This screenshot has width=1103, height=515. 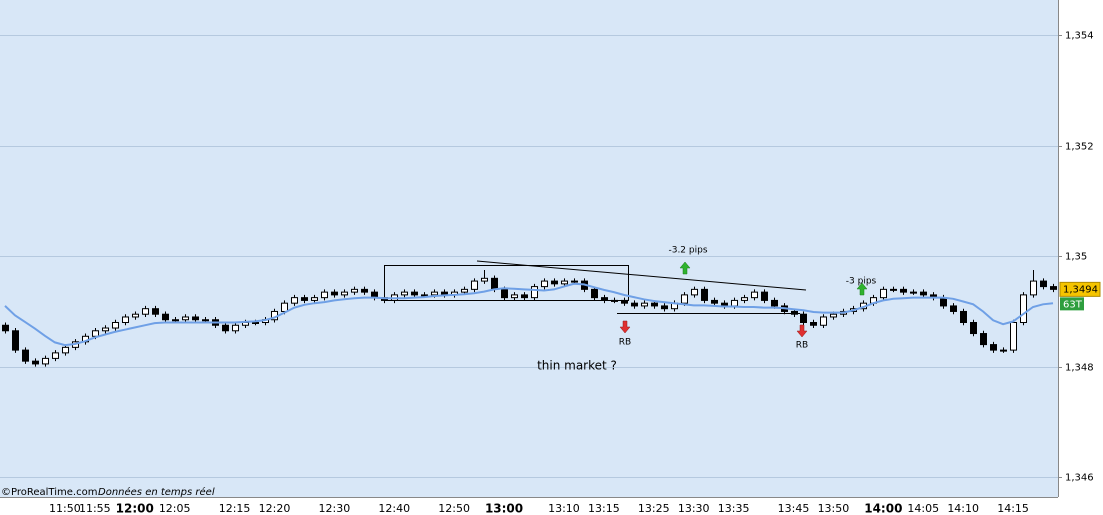 What do you see at coordinates (1076, 257) in the screenshot?
I see `y-tick-label: 1,35` at bounding box center [1076, 257].